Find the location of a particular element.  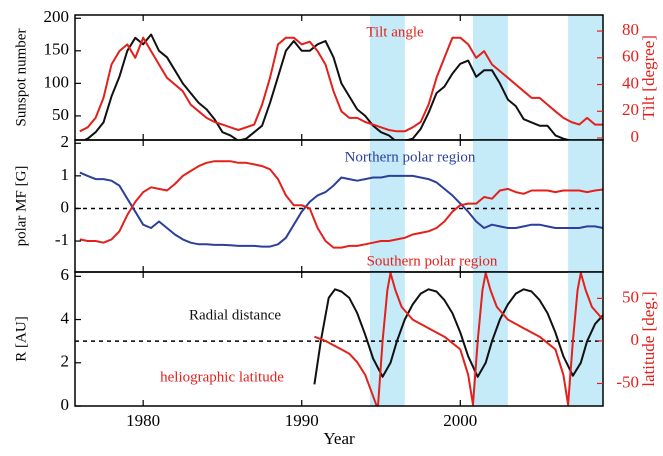

y-axis-title: R [AU] is located at coordinates (21, 338).